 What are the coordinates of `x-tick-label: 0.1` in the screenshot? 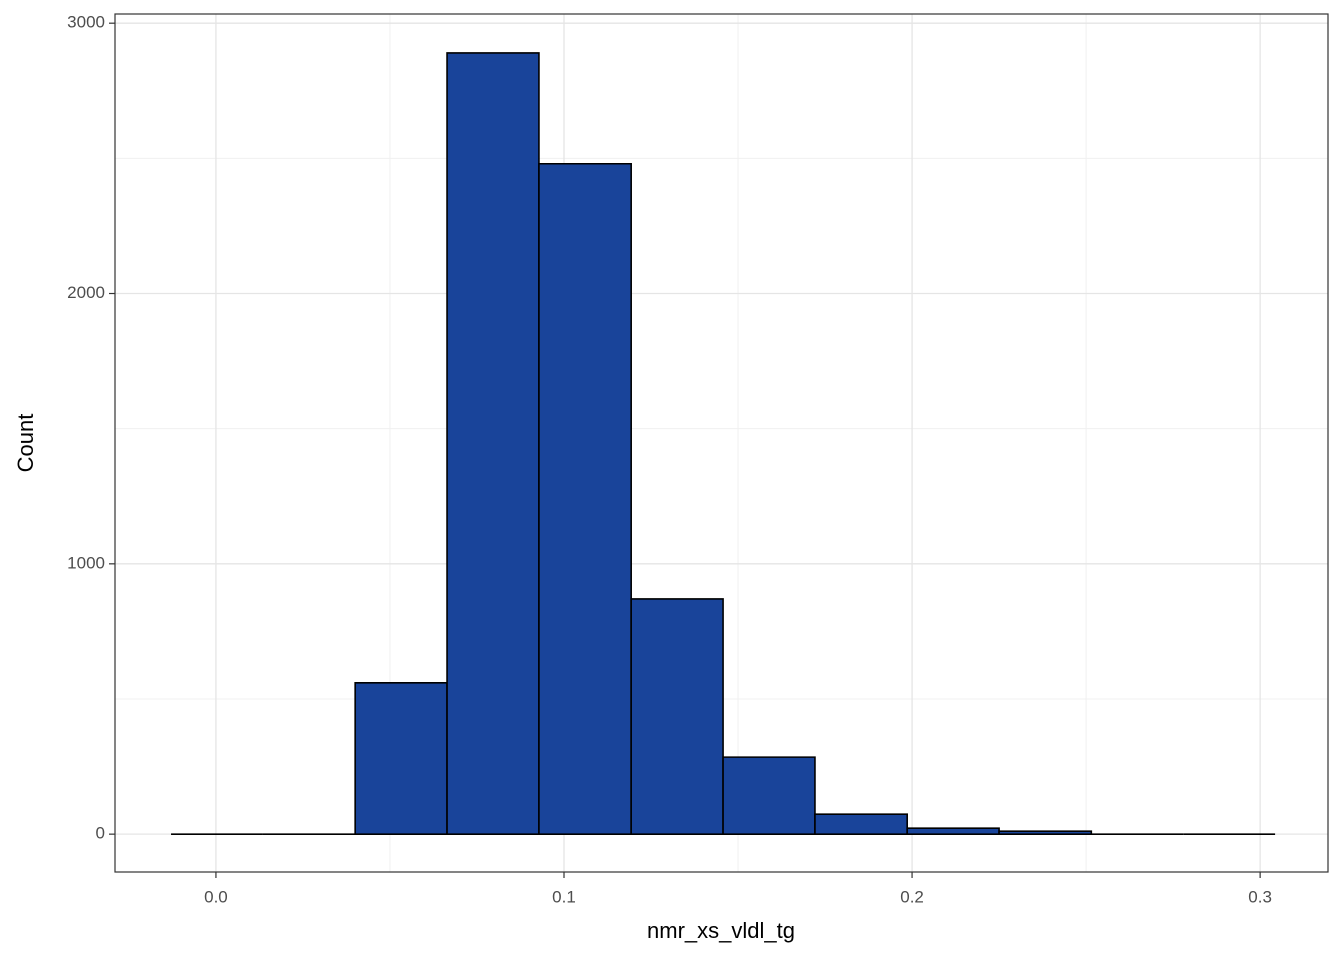 It's located at (564, 896).